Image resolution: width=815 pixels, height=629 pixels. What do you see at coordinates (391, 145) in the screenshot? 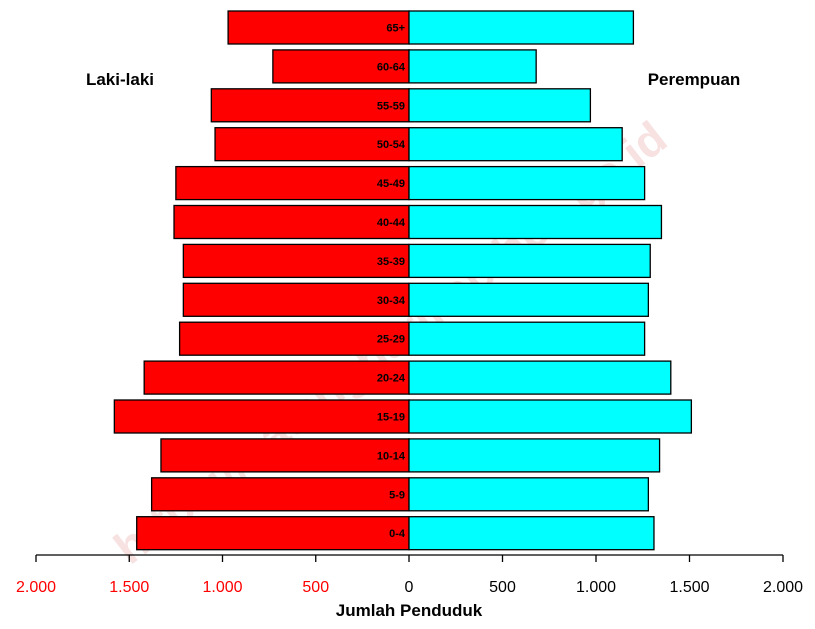
I see `age-group-label: 50-54` at bounding box center [391, 145].